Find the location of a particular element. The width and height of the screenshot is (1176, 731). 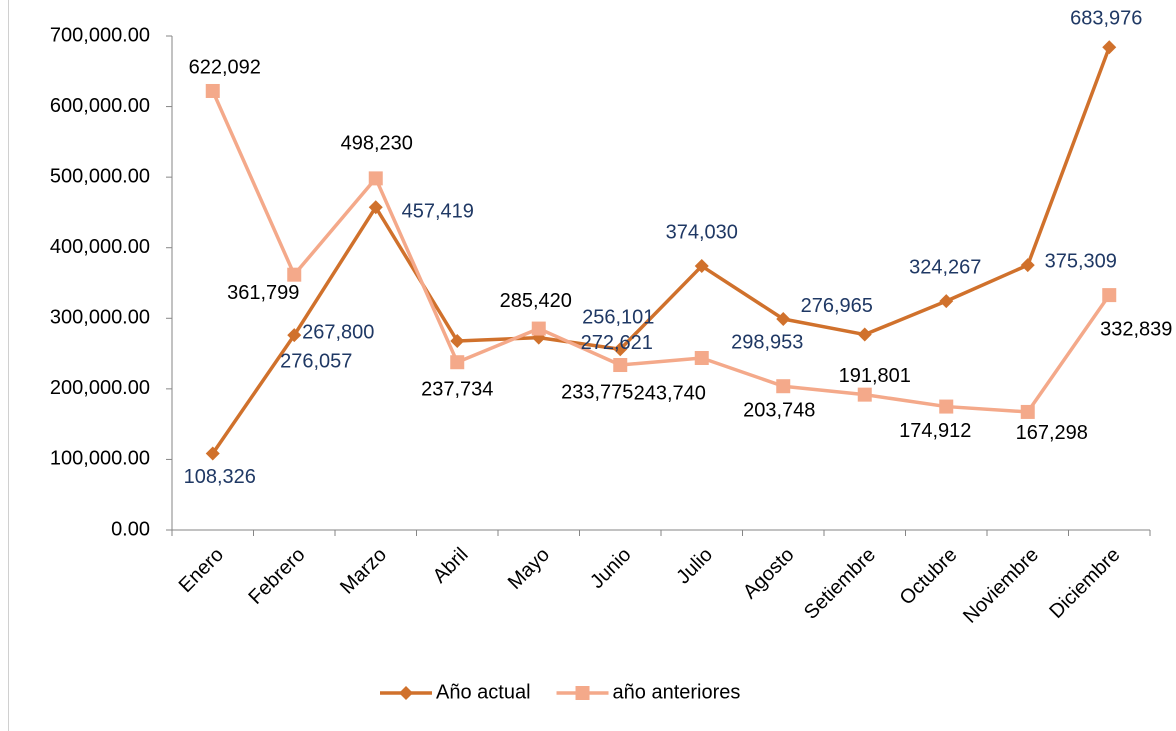

data-label: 622,092 is located at coordinates (225, 67).